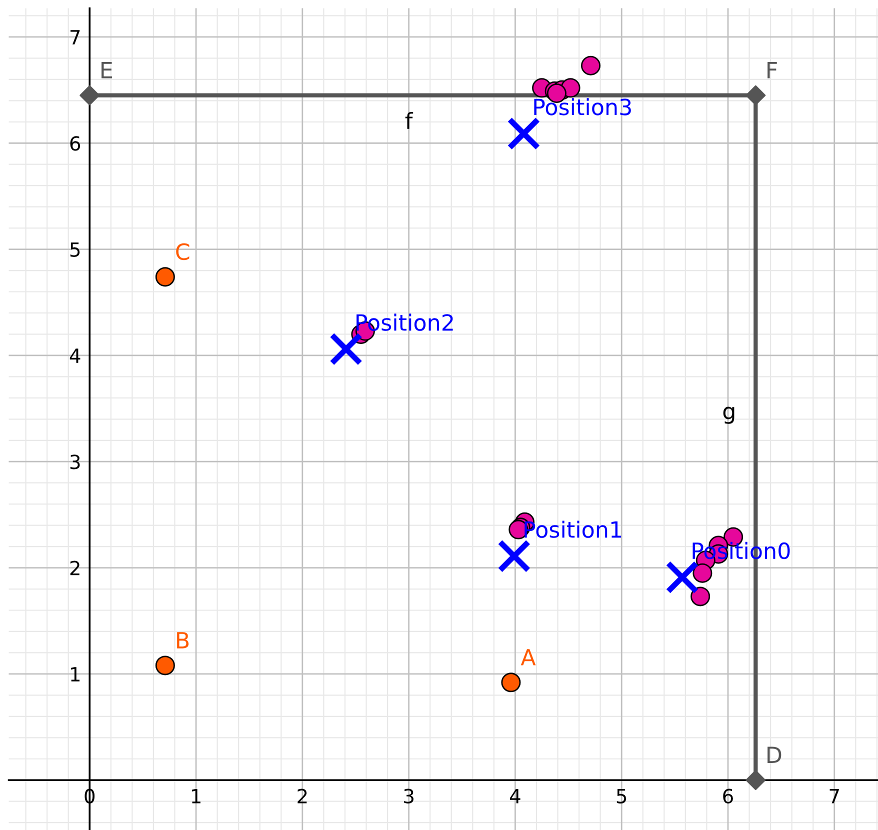  Describe the element at coordinates (107, 70) in the screenshot. I see `data-label: E` at that location.